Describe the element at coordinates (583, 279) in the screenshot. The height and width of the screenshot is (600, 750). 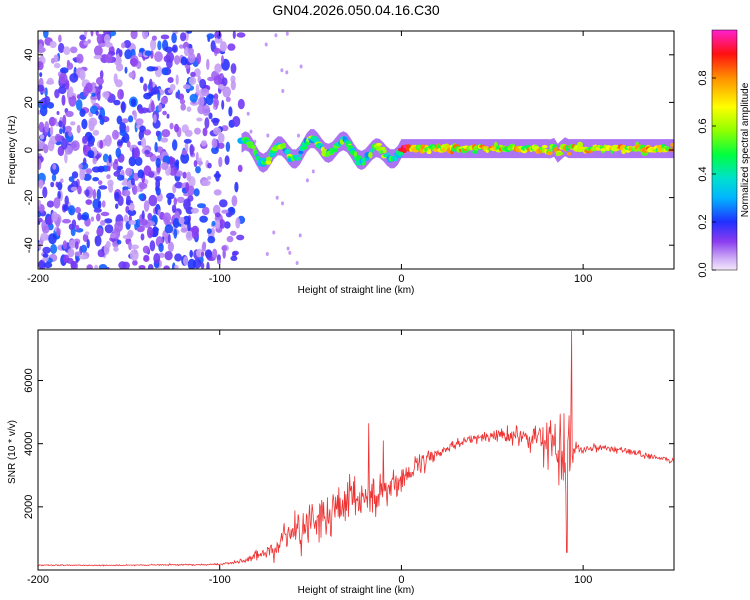
I see `spectrogram-x-tick-label: 100` at that location.